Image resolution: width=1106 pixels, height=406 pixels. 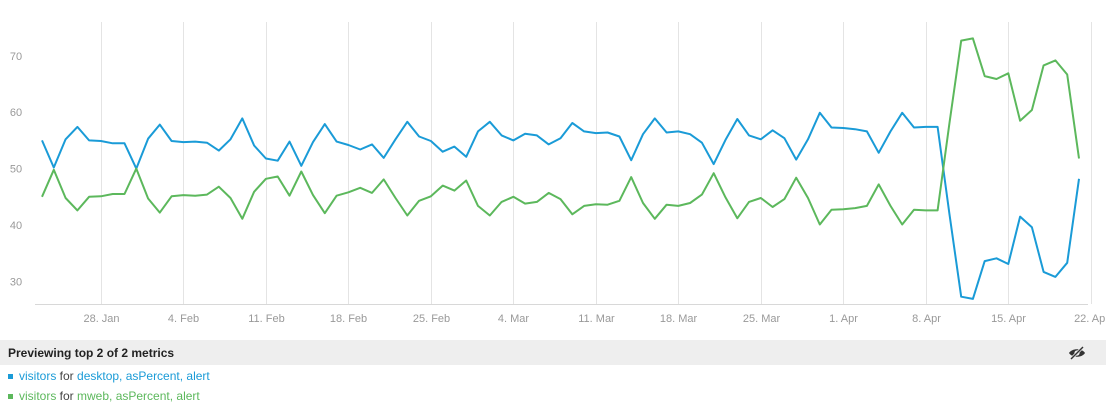 What do you see at coordinates (431, 319) in the screenshot?
I see `x-tick-label: 25. Feb` at bounding box center [431, 319].